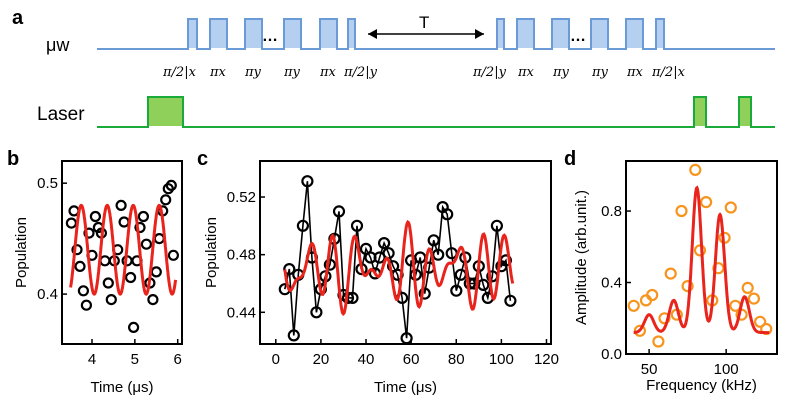 The width and height of the screenshot is (789, 408). Describe the element at coordinates (47, 183) in the screenshot. I see `y-tick-label: 0.5` at that location.